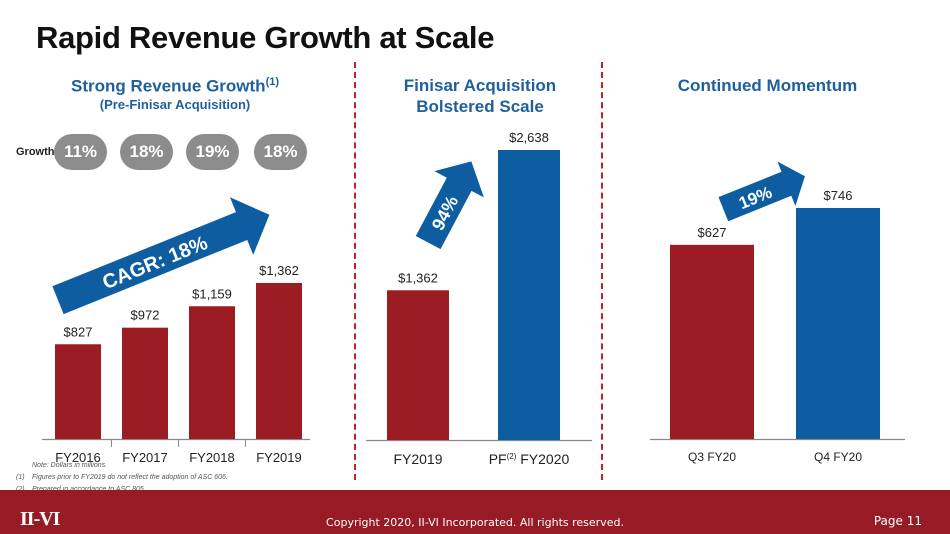  I want to click on chart-momentum: $627 Q3 FY20 $746 Q4 FY20, so click(777, 326).